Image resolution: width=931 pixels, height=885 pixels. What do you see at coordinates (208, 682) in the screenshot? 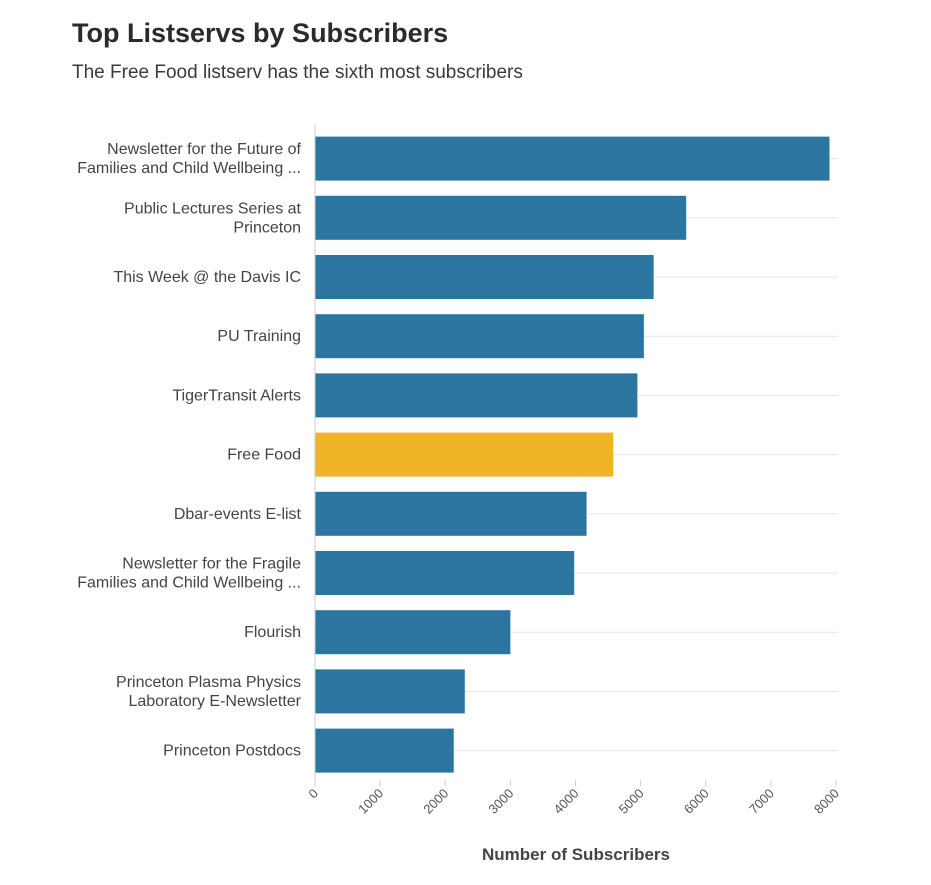
I see `category-label: Princeton Plasma Physics` at bounding box center [208, 682].